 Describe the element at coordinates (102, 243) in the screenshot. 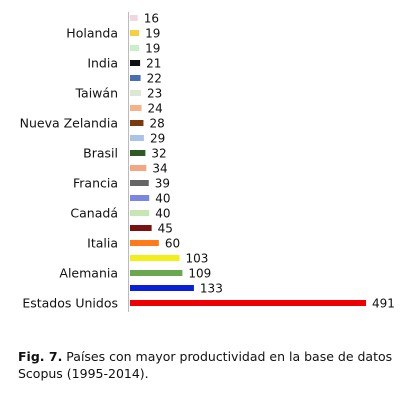

I see `category-tick-label: Italia` at that location.